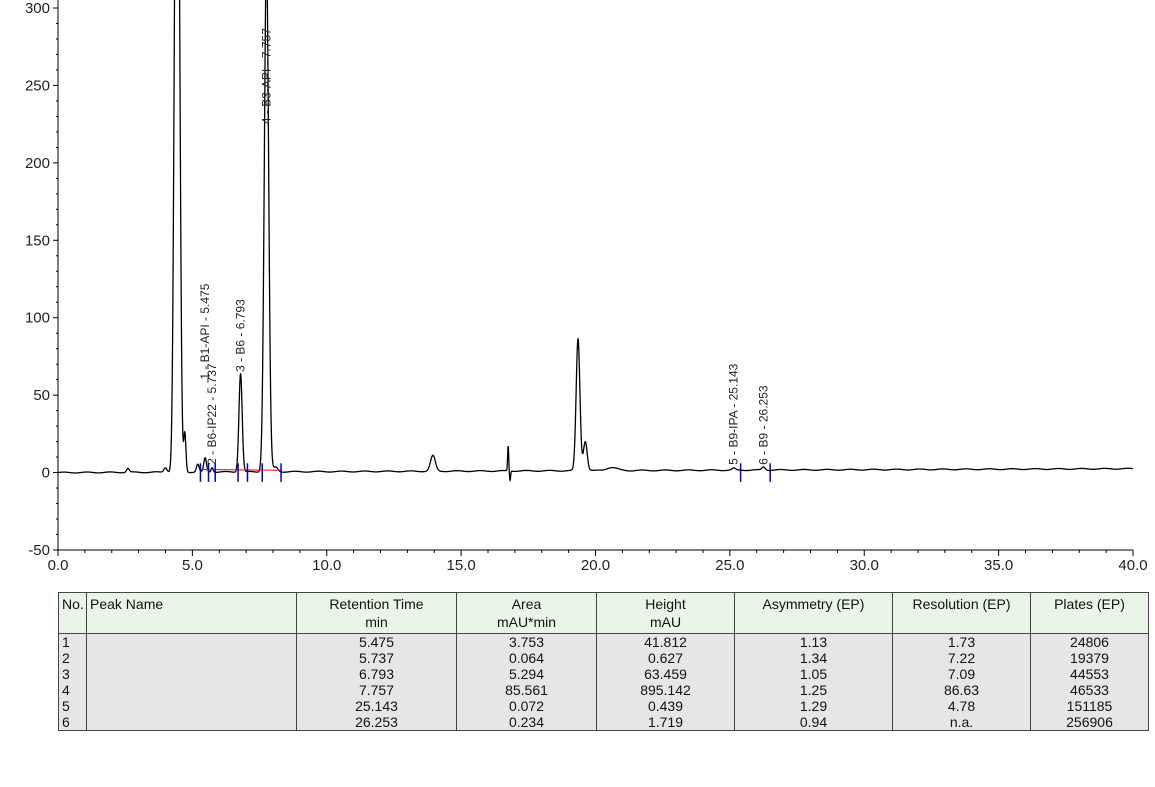 This screenshot has height=787, width=1155. What do you see at coordinates (1090, 613) in the screenshot?
I see `column-header: Plates (EP)` at bounding box center [1090, 613].